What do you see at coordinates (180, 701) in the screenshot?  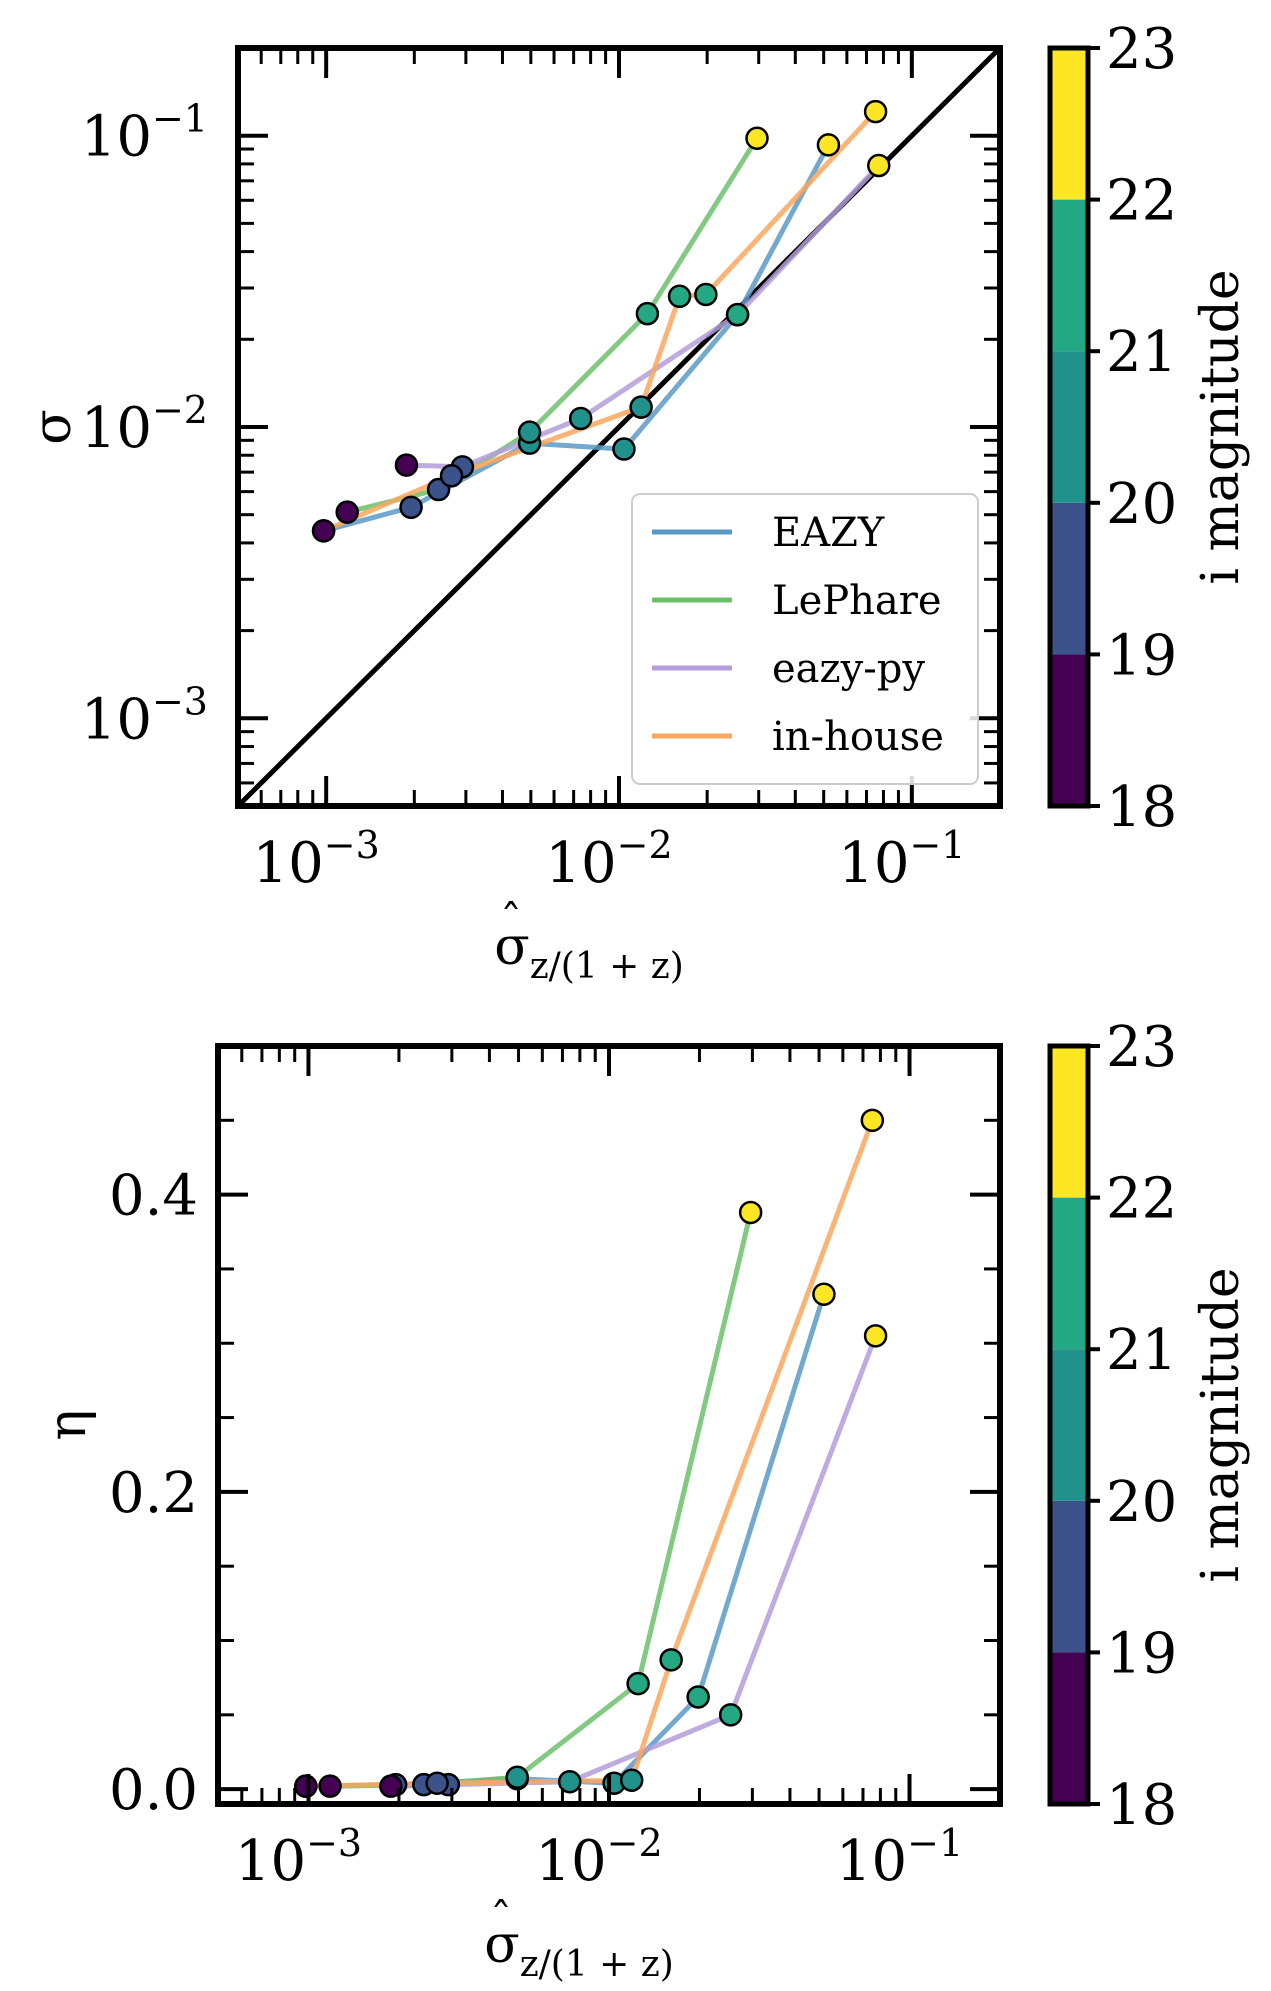 I see `y-tick-exp: −3` at bounding box center [180, 701].